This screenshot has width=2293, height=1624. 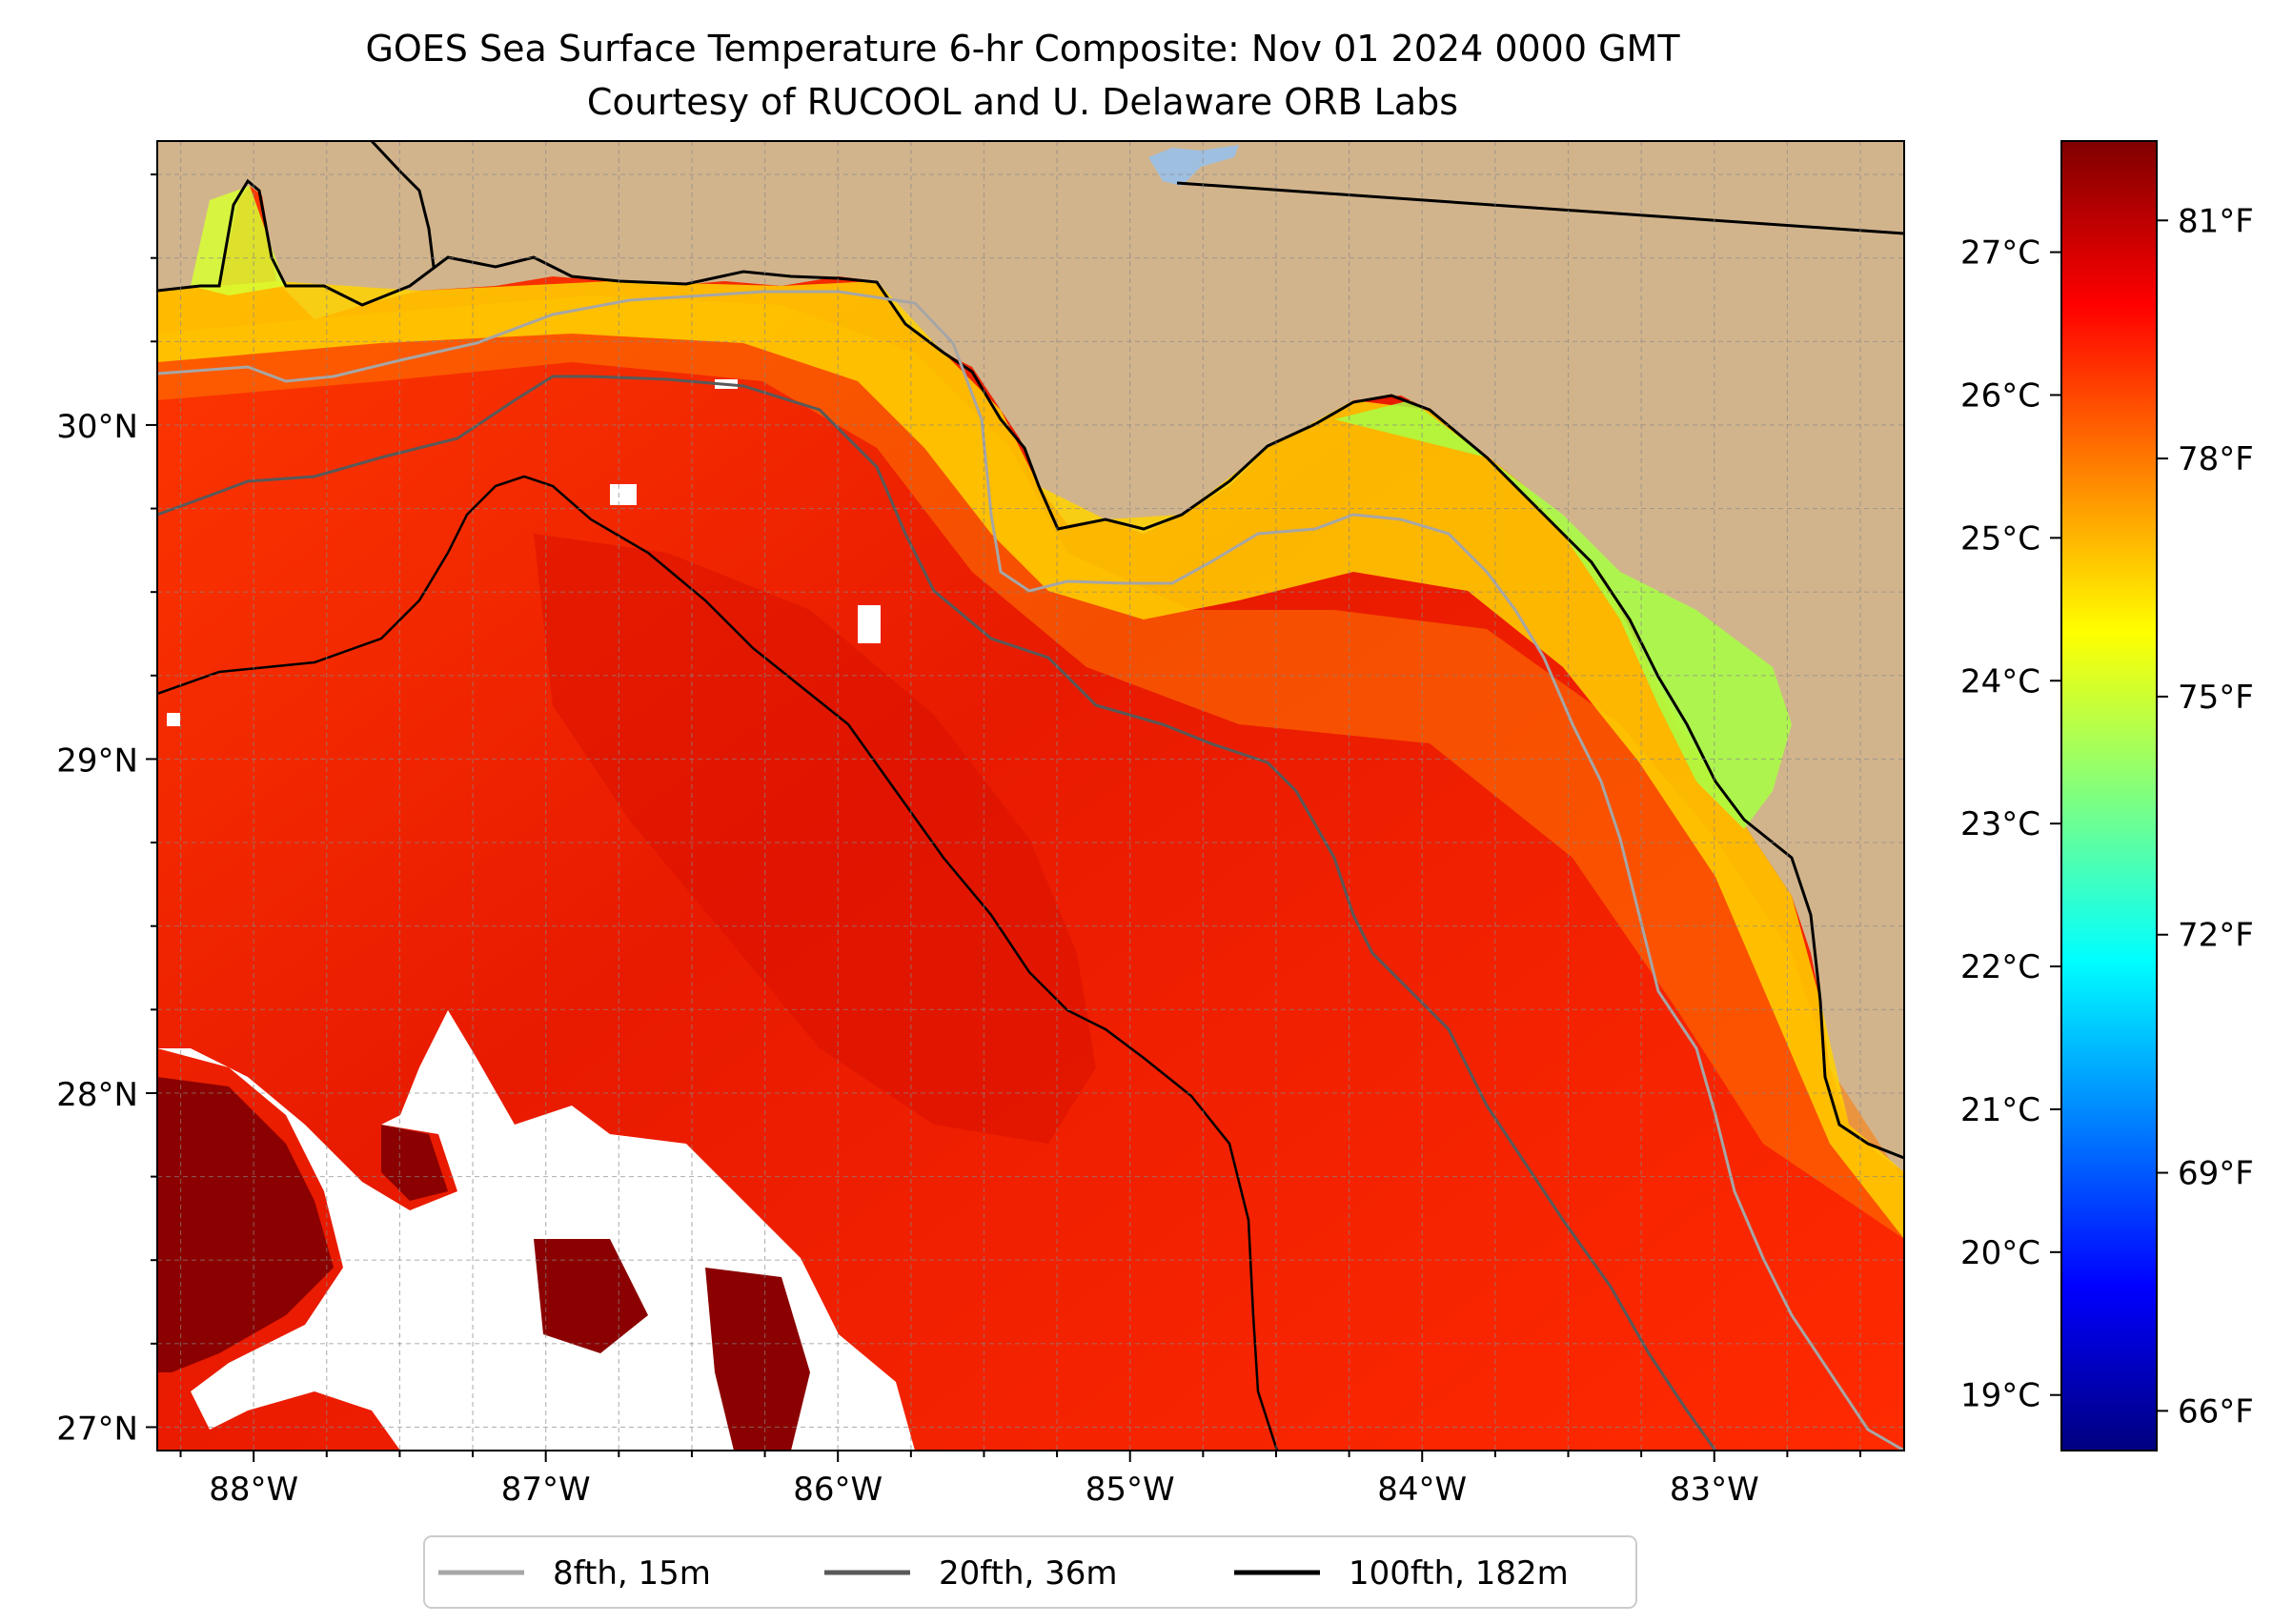 I want to click on lon-tick-label: 84°W, so click(x=1422, y=1490).